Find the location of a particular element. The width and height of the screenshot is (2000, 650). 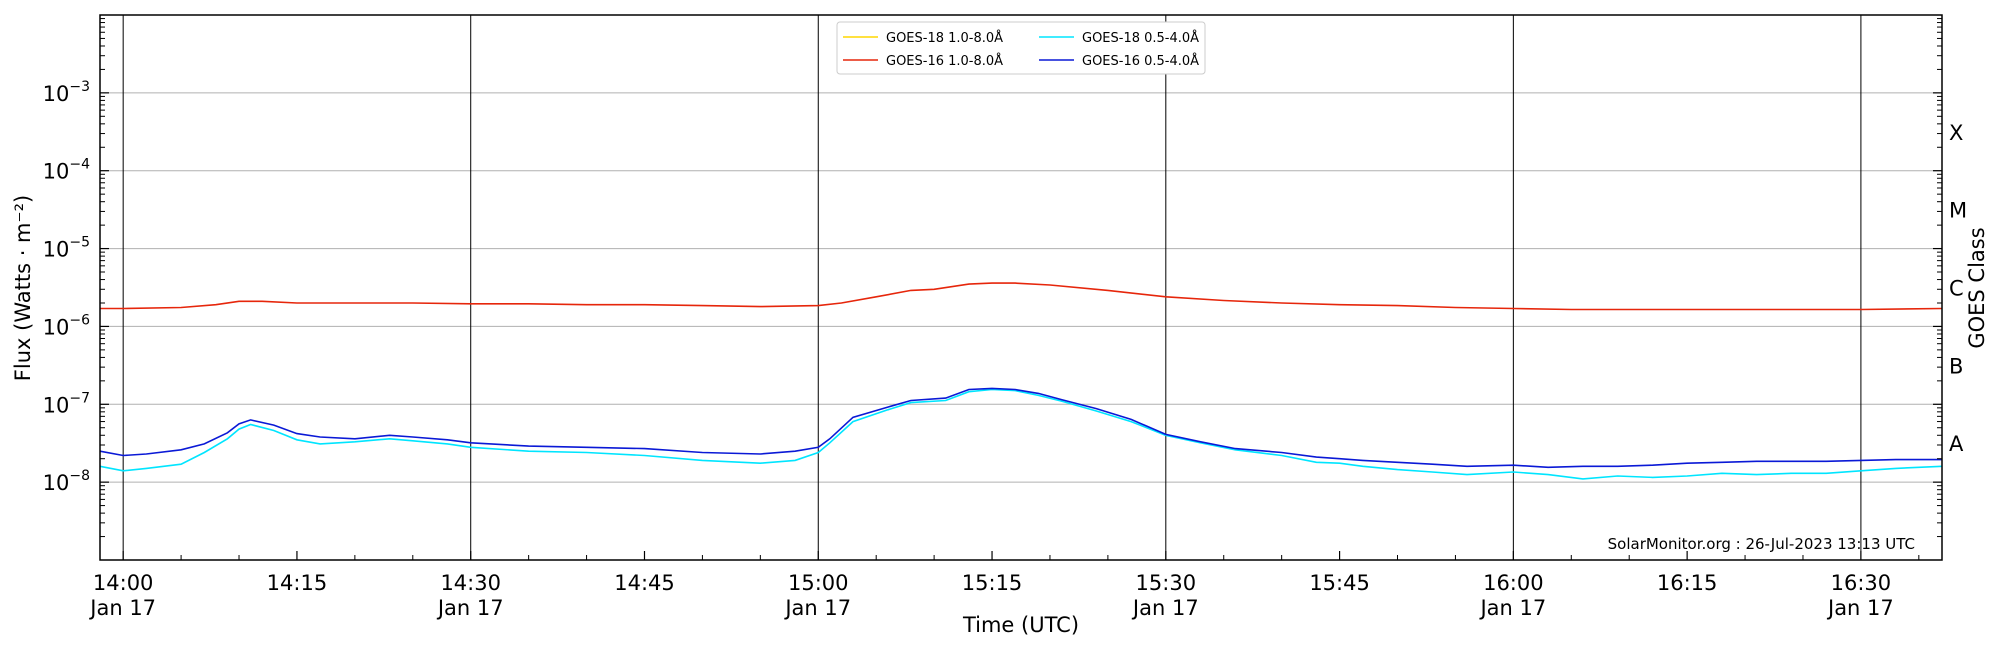

credit-label: SolarMonitor.org : 26-Jul-2023 13:13 UTC is located at coordinates (1761, 544).